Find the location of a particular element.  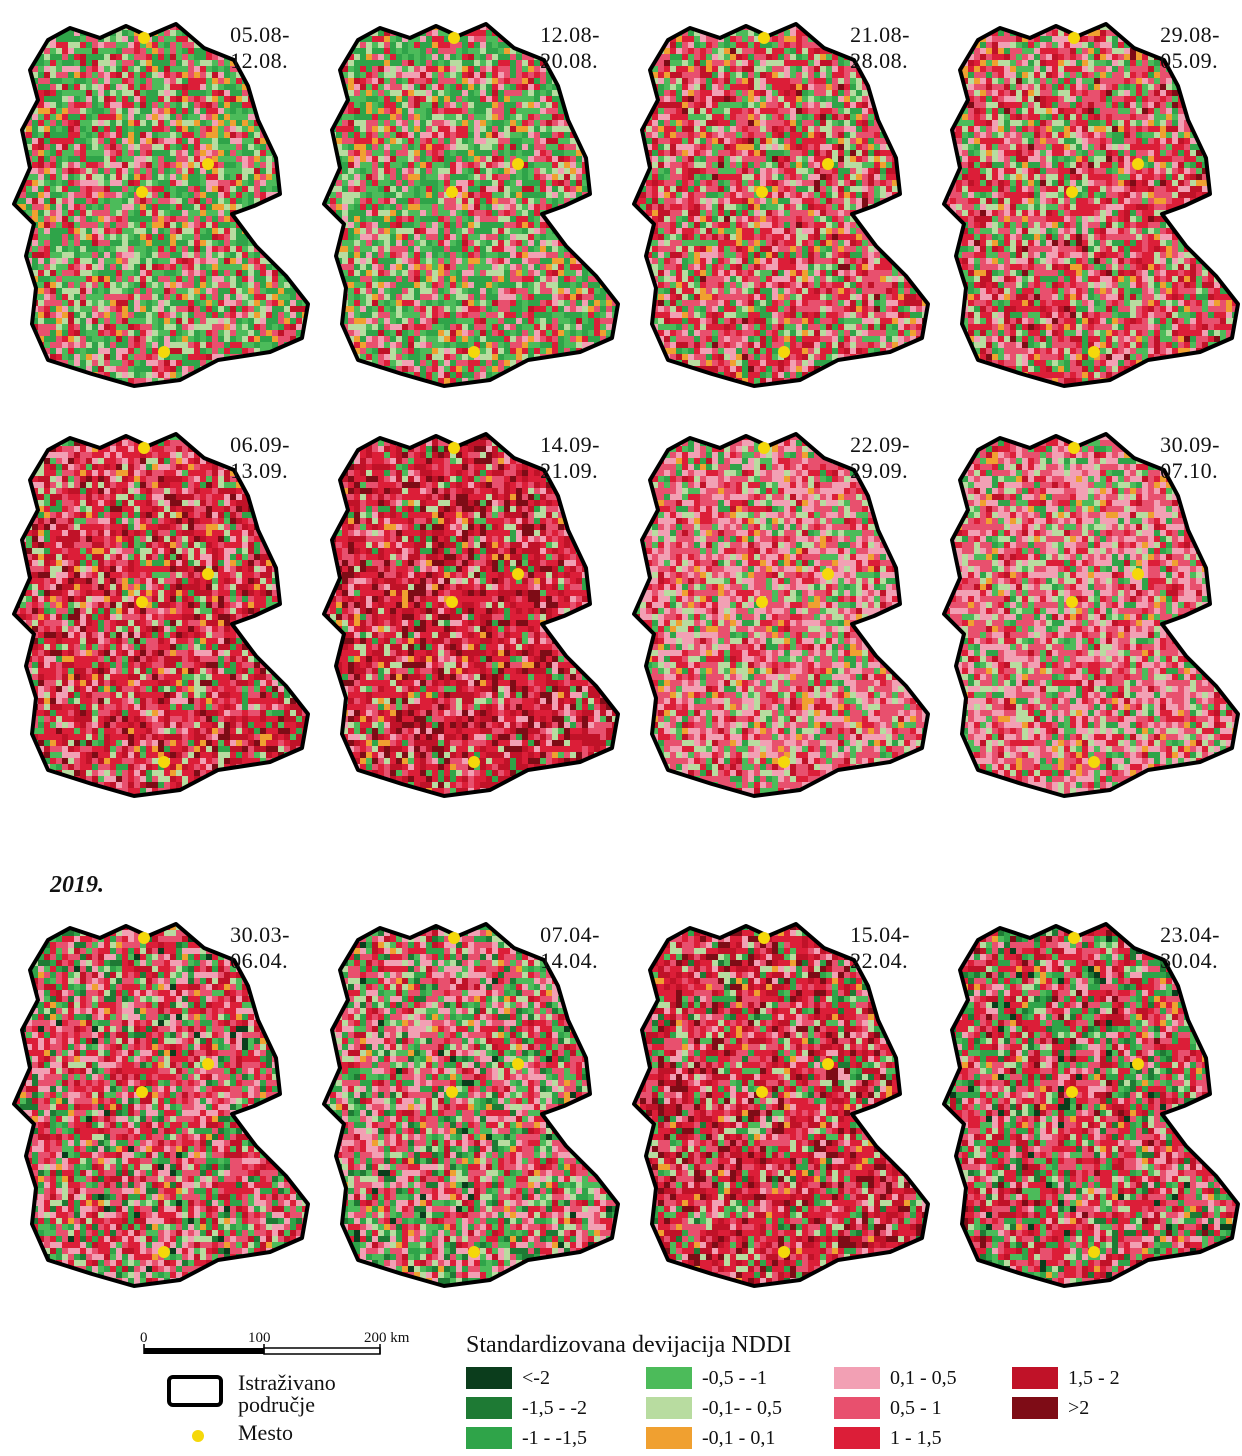

panel-date-start: 21.08- is located at coordinates (880, 35).